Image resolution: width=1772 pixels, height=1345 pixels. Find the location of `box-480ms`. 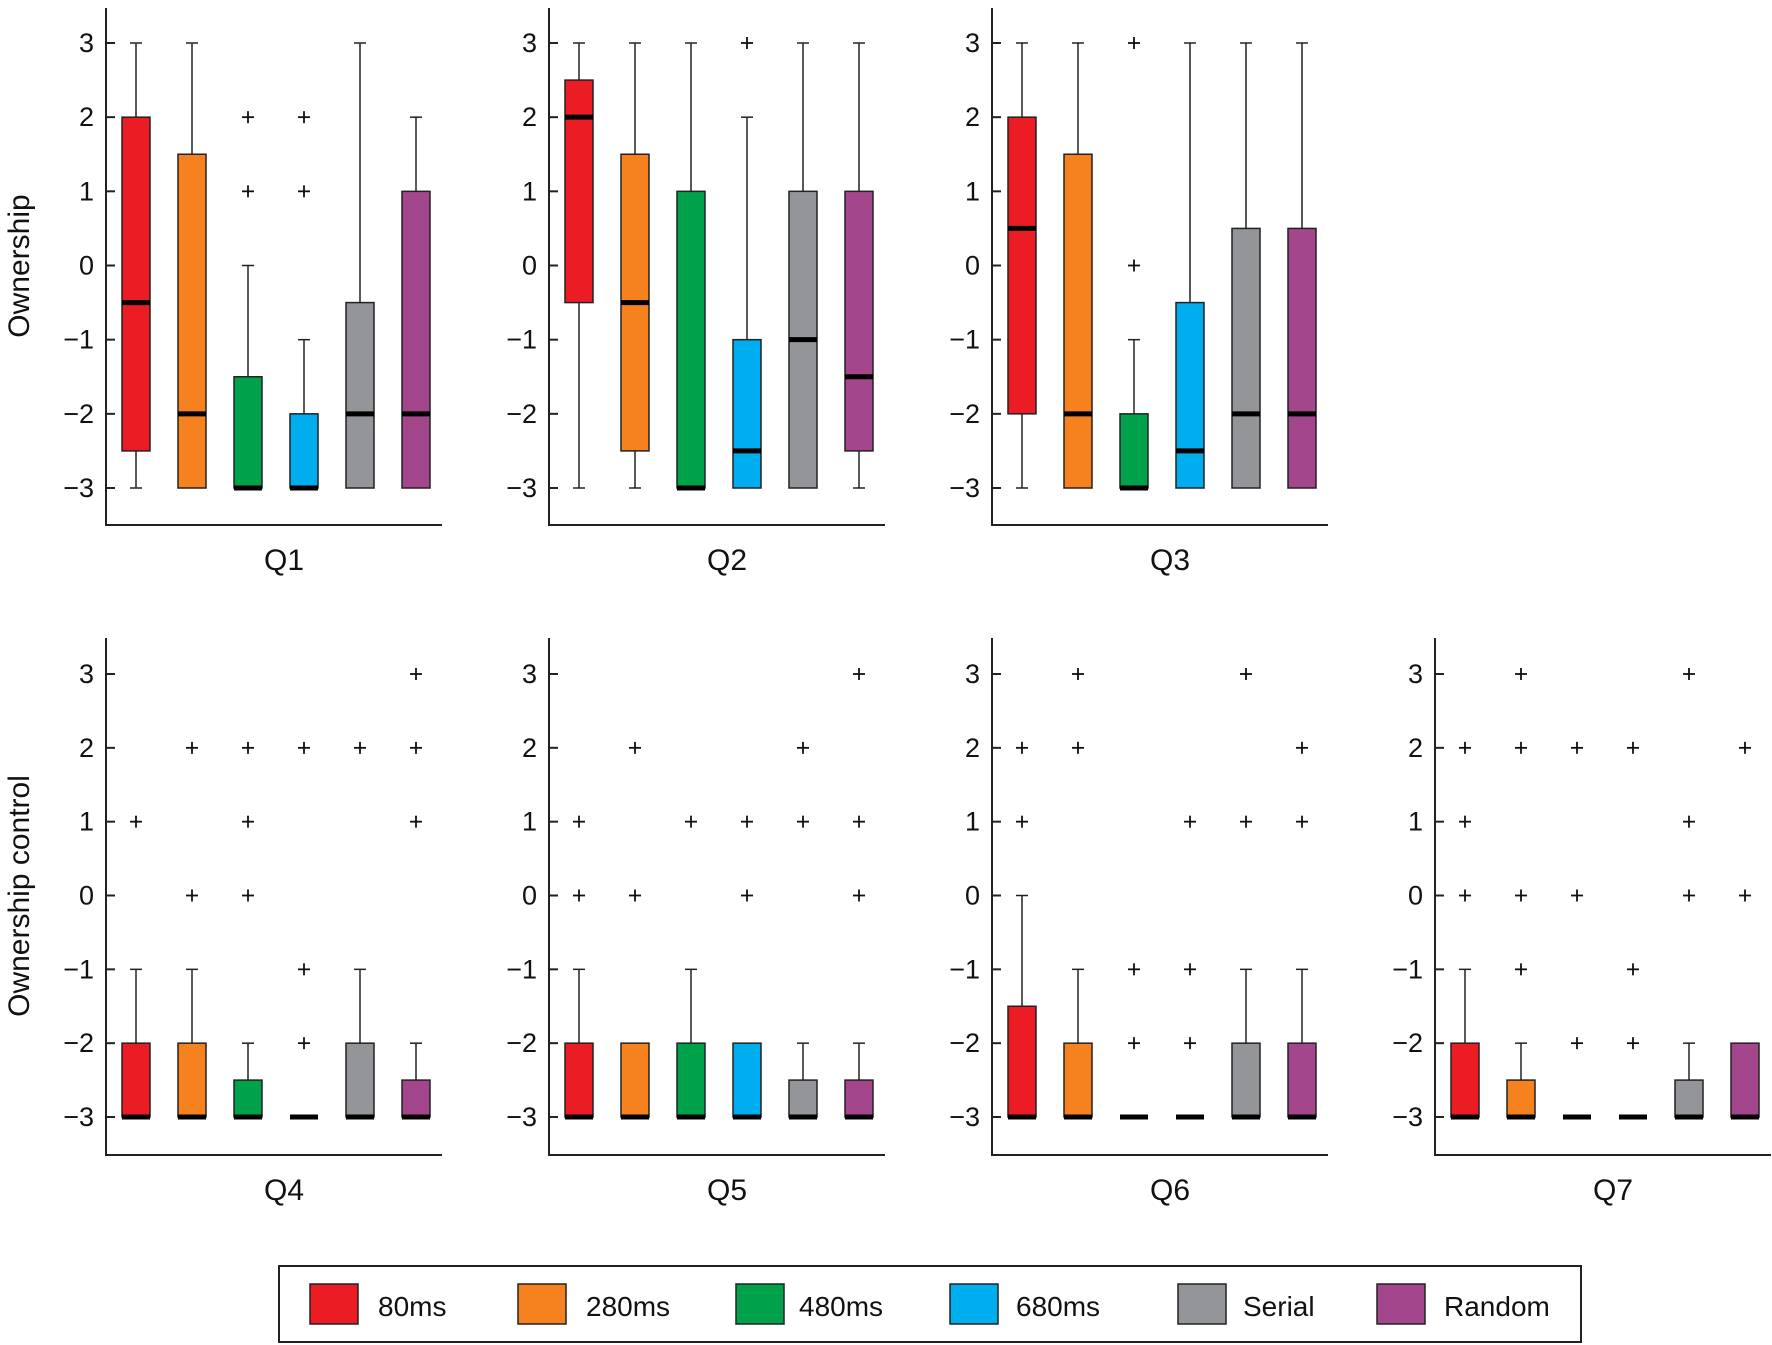

box-480ms is located at coordinates (1577, 930).